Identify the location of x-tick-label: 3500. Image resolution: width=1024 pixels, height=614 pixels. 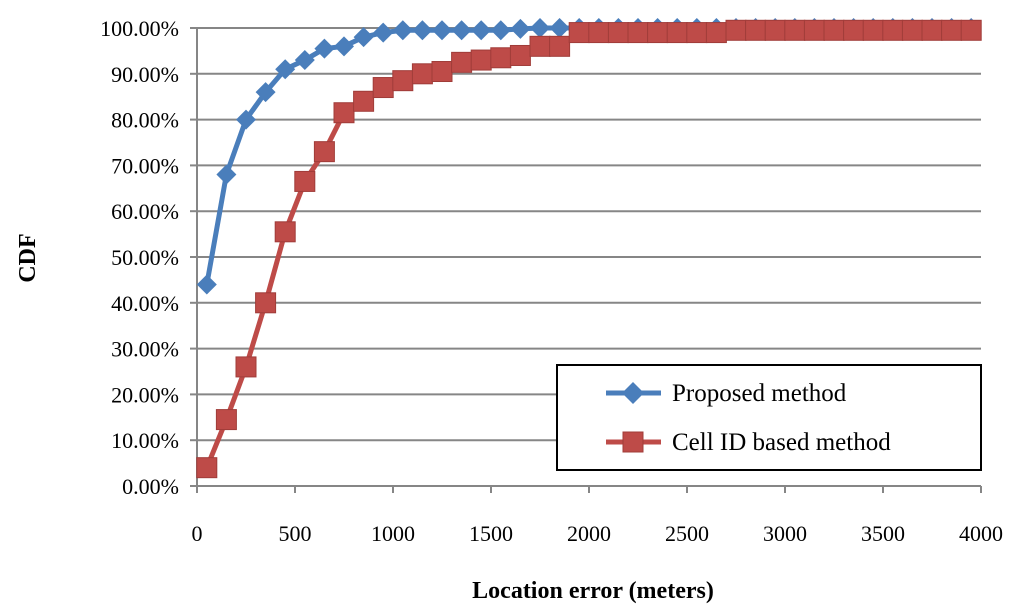
(883, 533).